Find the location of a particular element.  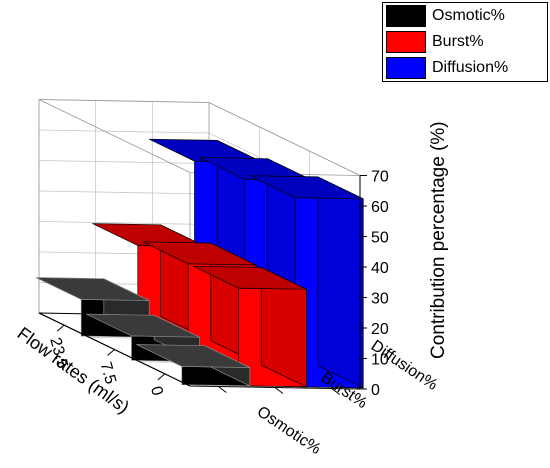

legend-item-osmotic: Osmotic% is located at coordinates (465, 16).